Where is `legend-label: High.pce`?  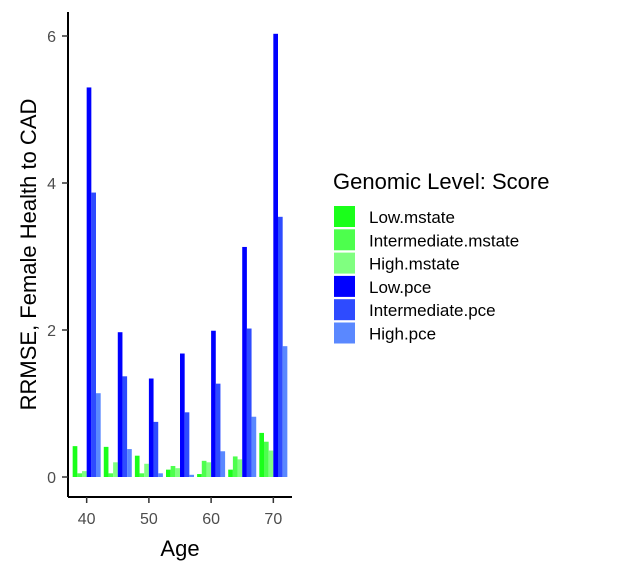
legend-label: High.pce is located at coordinates (402, 334).